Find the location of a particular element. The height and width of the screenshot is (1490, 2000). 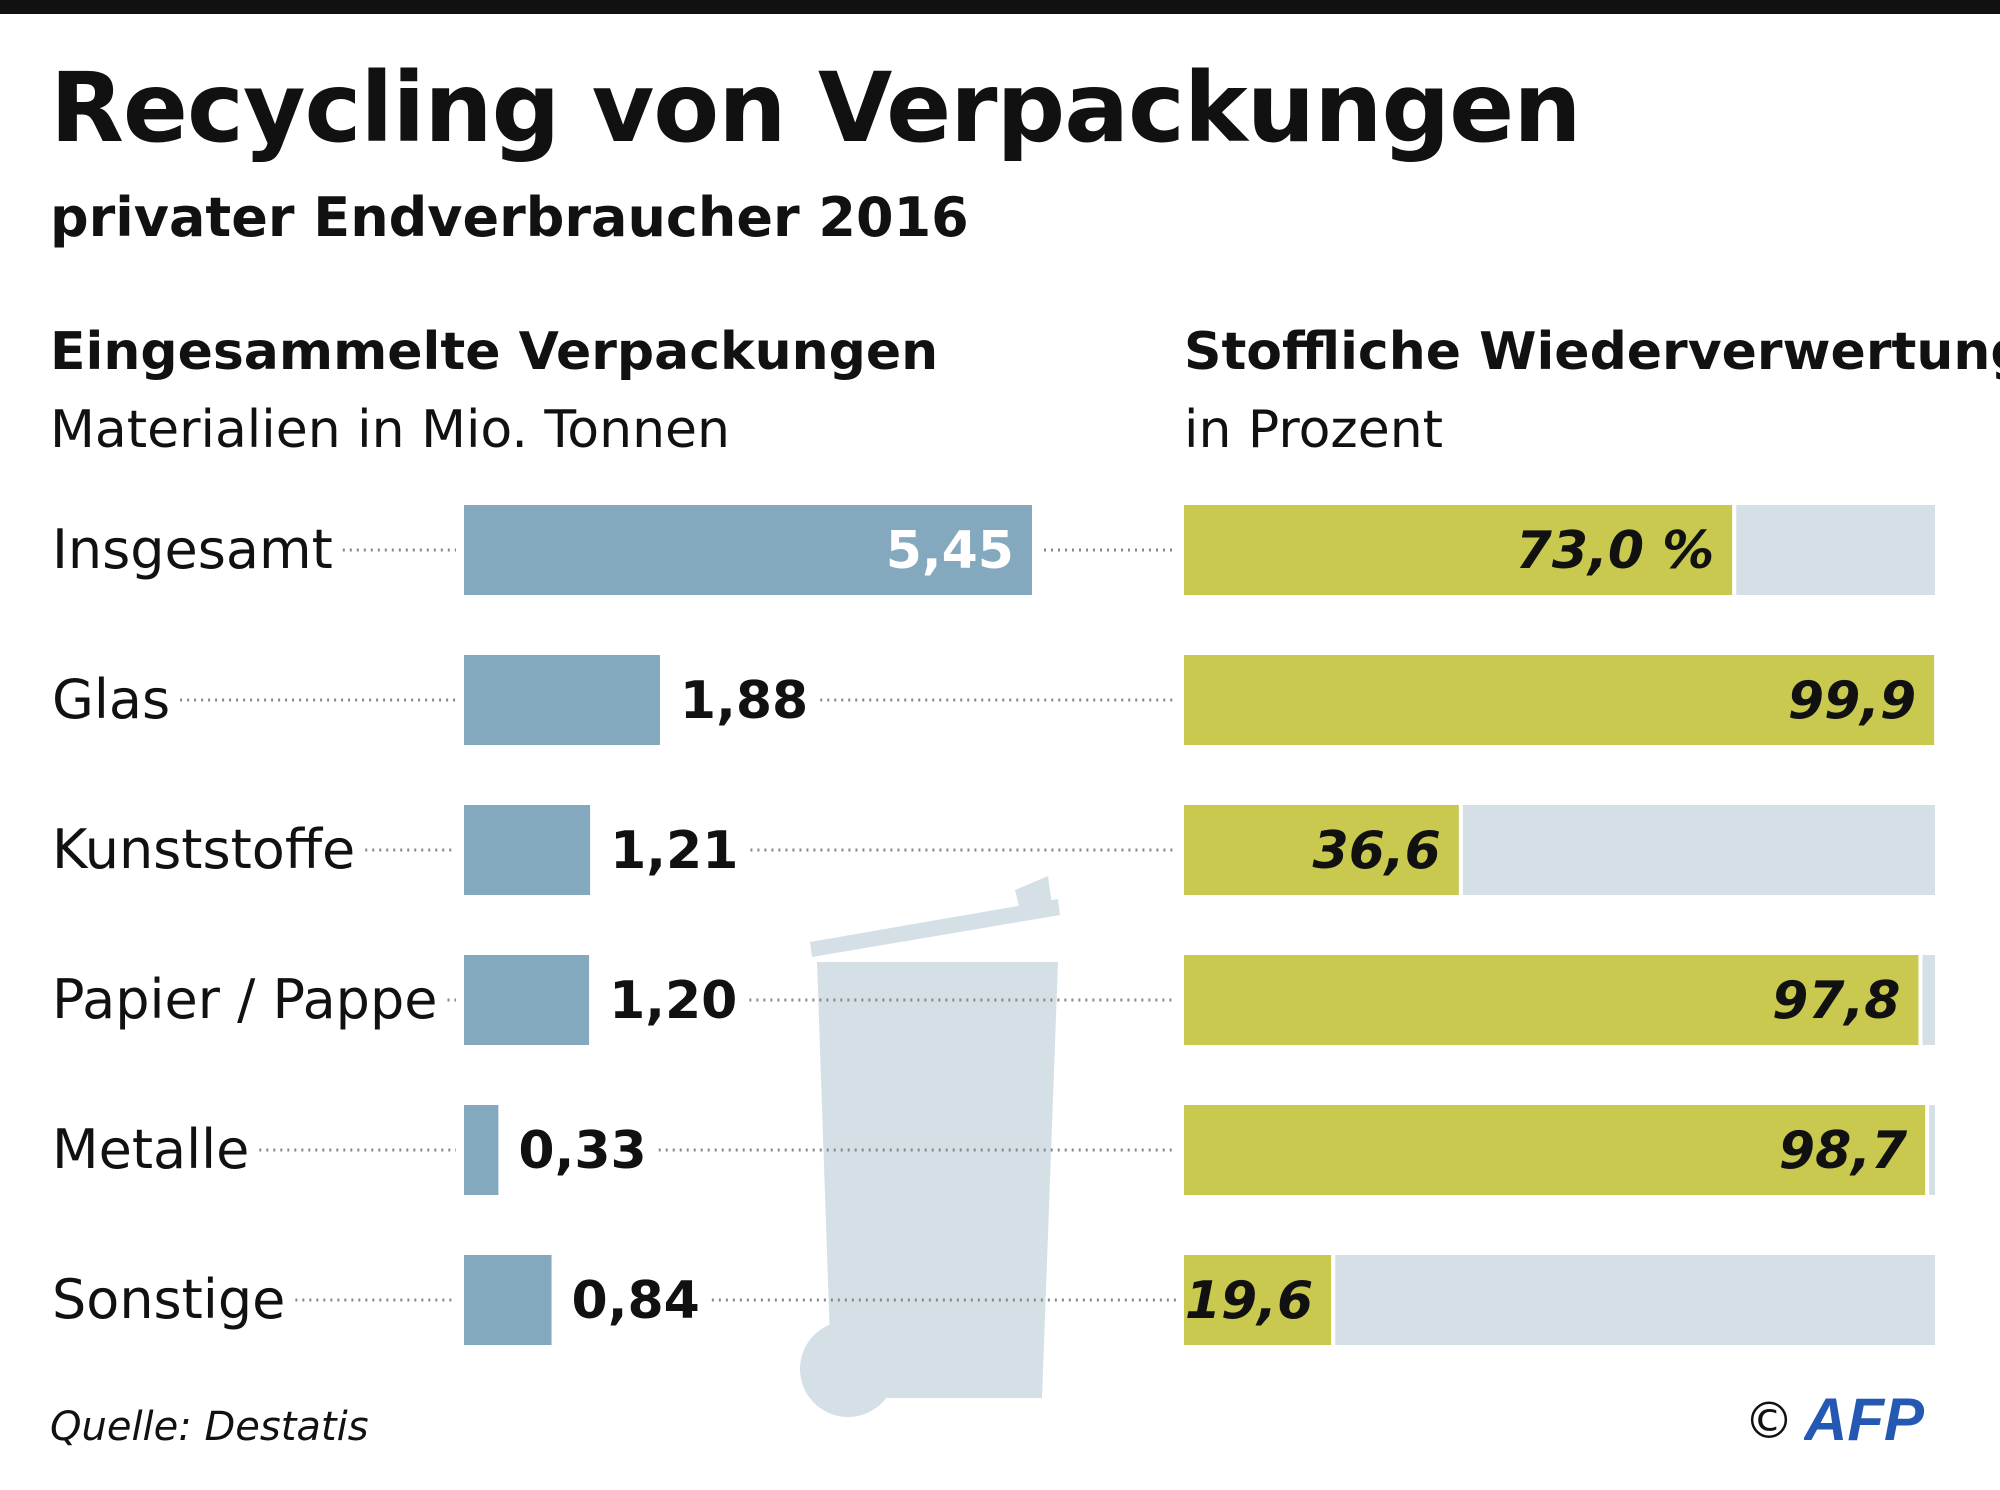

afp-logo: AFP is located at coordinates (1864, 1420).